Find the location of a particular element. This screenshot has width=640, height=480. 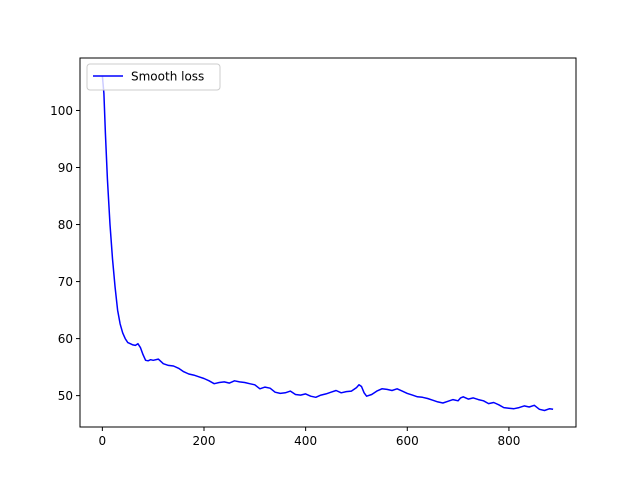

legend: Smooth loss is located at coordinates (153, 77).